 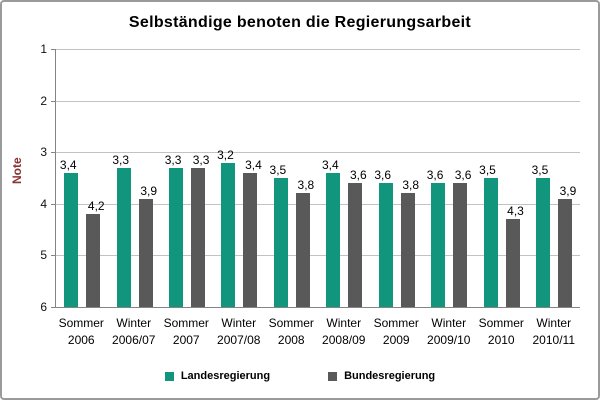 I want to click on bar-value-label: 4,3, so click(x=515, y=211).